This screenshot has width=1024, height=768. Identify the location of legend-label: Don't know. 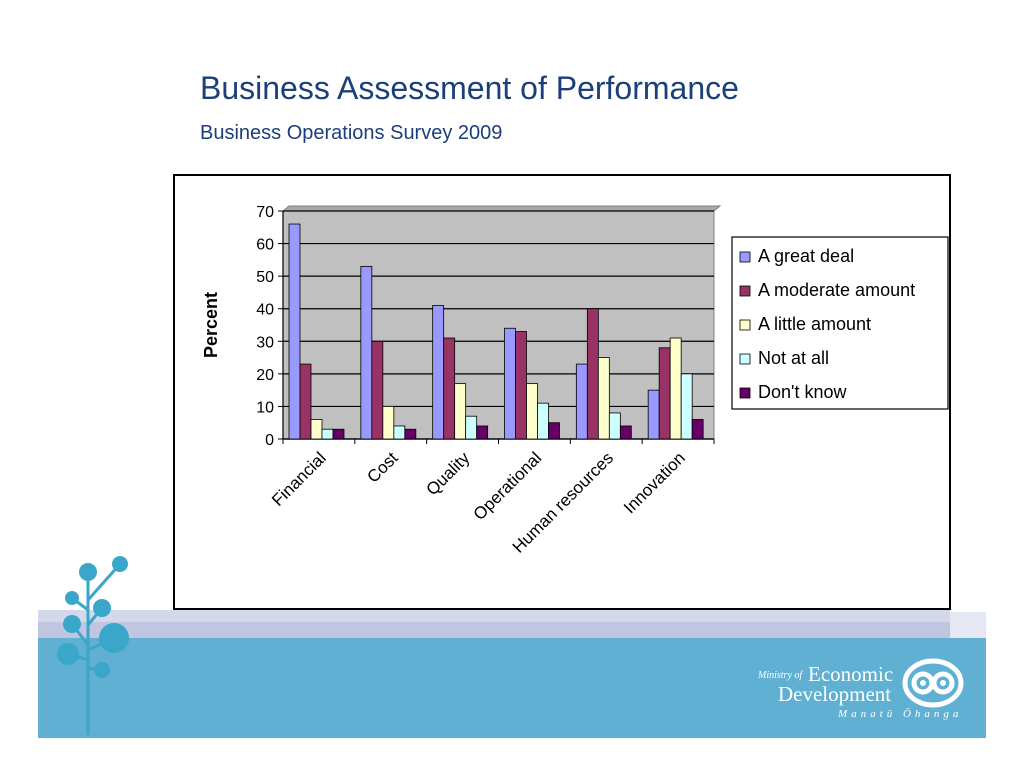
(802, 392).